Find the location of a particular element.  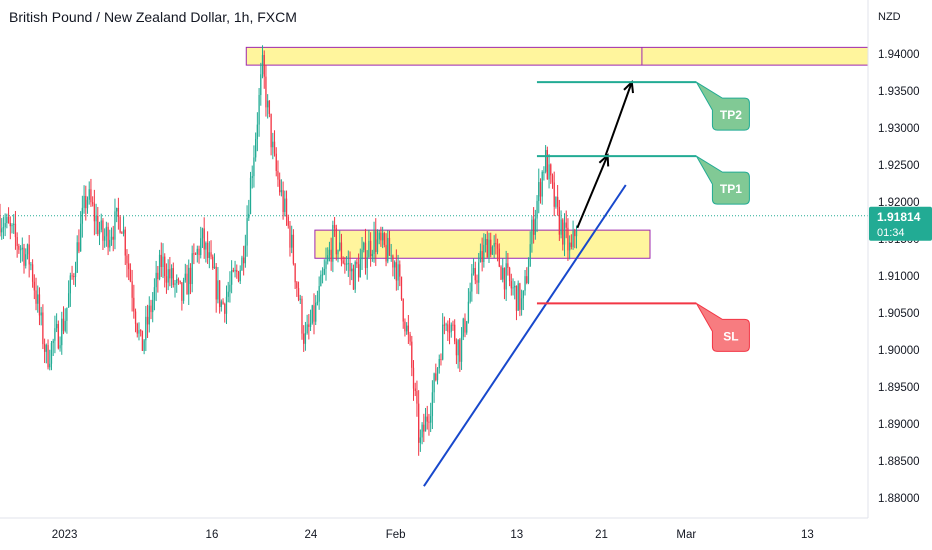

callout-label-sl: SL is located at coordinates (730, 336).